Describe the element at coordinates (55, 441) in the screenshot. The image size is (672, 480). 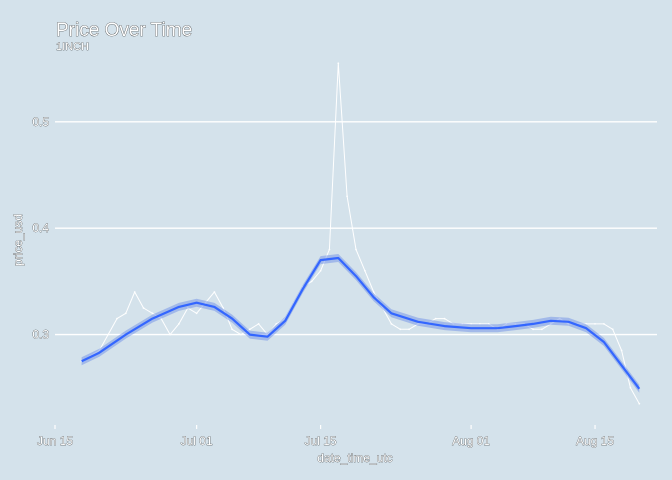
I see `x-tick-label: Jun 15` at that location.